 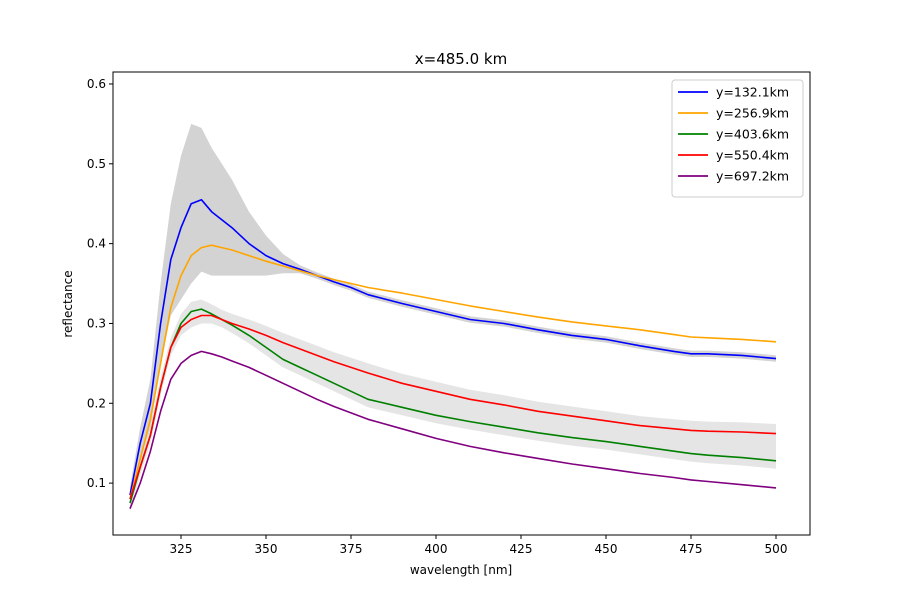 What do you see at coordinates (68, 303) in the screenshot?
I see `y-axis-label: reflectance` at bounding box center [68, 303].